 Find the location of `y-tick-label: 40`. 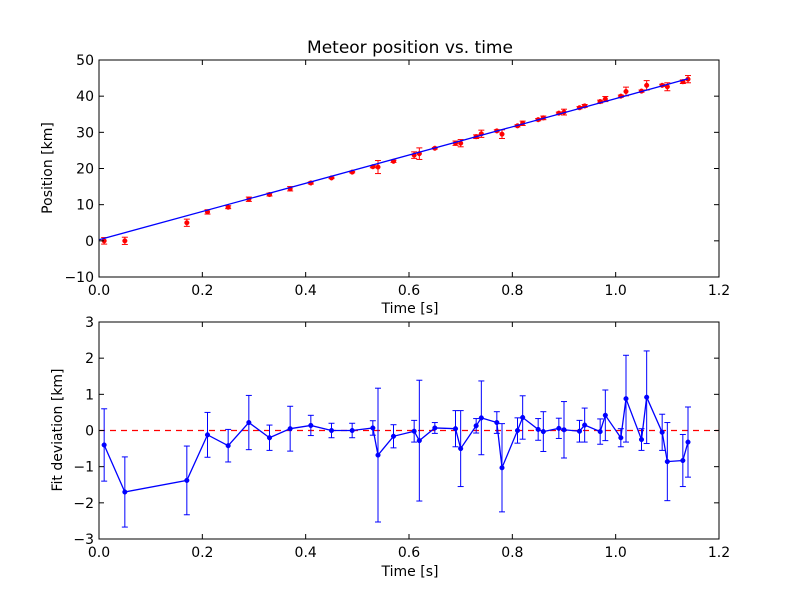

y-tick-label: 40 is located at coordinates (85, 97).